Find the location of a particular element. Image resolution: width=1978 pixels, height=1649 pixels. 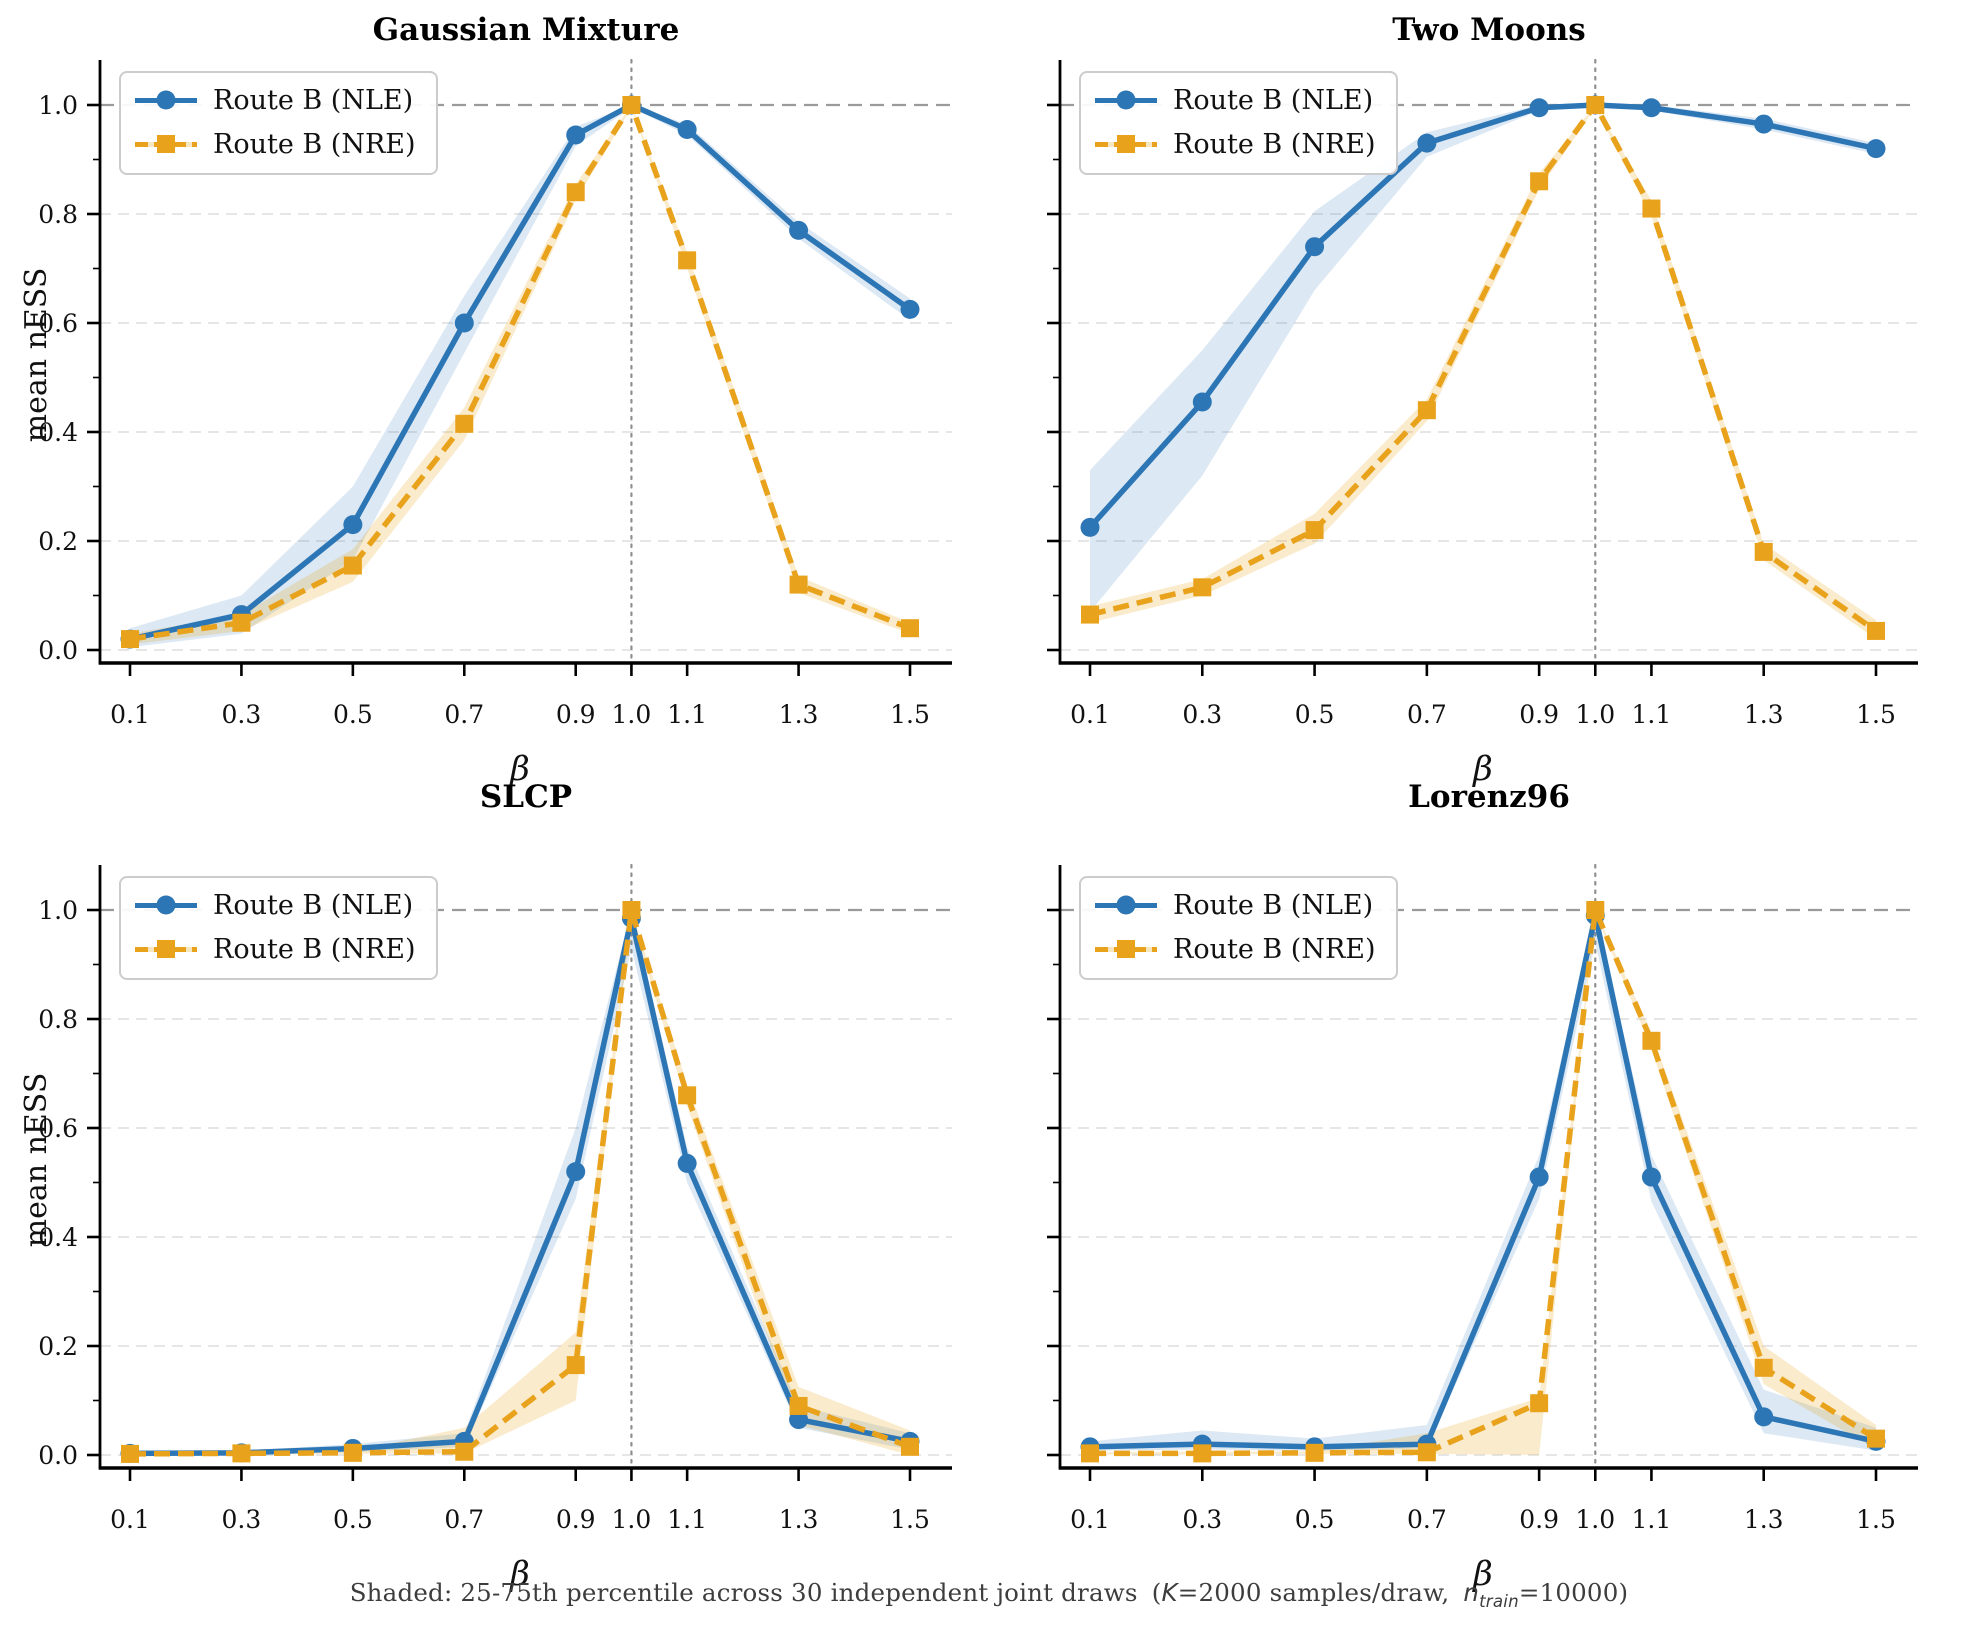

caption-k-var: K is located at coordinates (1169, 1592).